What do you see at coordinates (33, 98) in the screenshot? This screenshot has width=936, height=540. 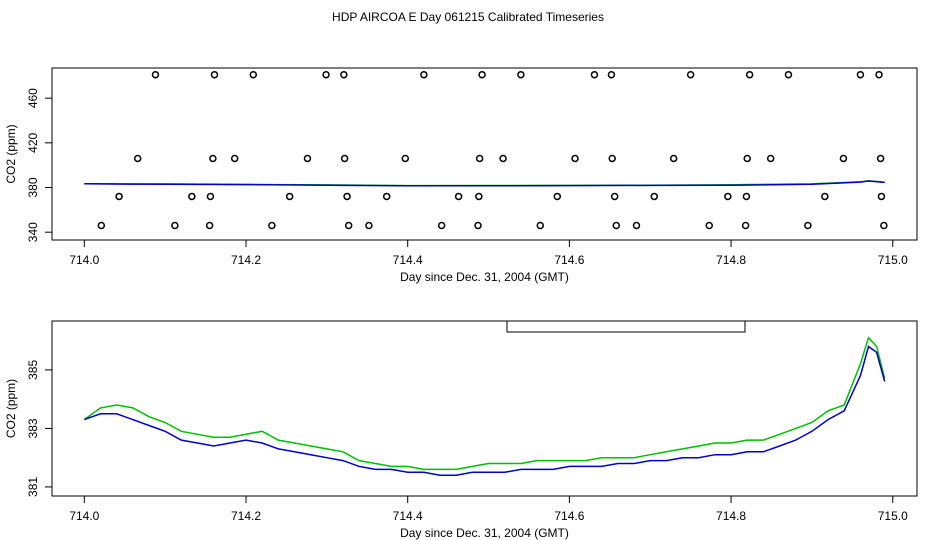 I see `y-tick-label: 460` at bounding box center [33, 98].